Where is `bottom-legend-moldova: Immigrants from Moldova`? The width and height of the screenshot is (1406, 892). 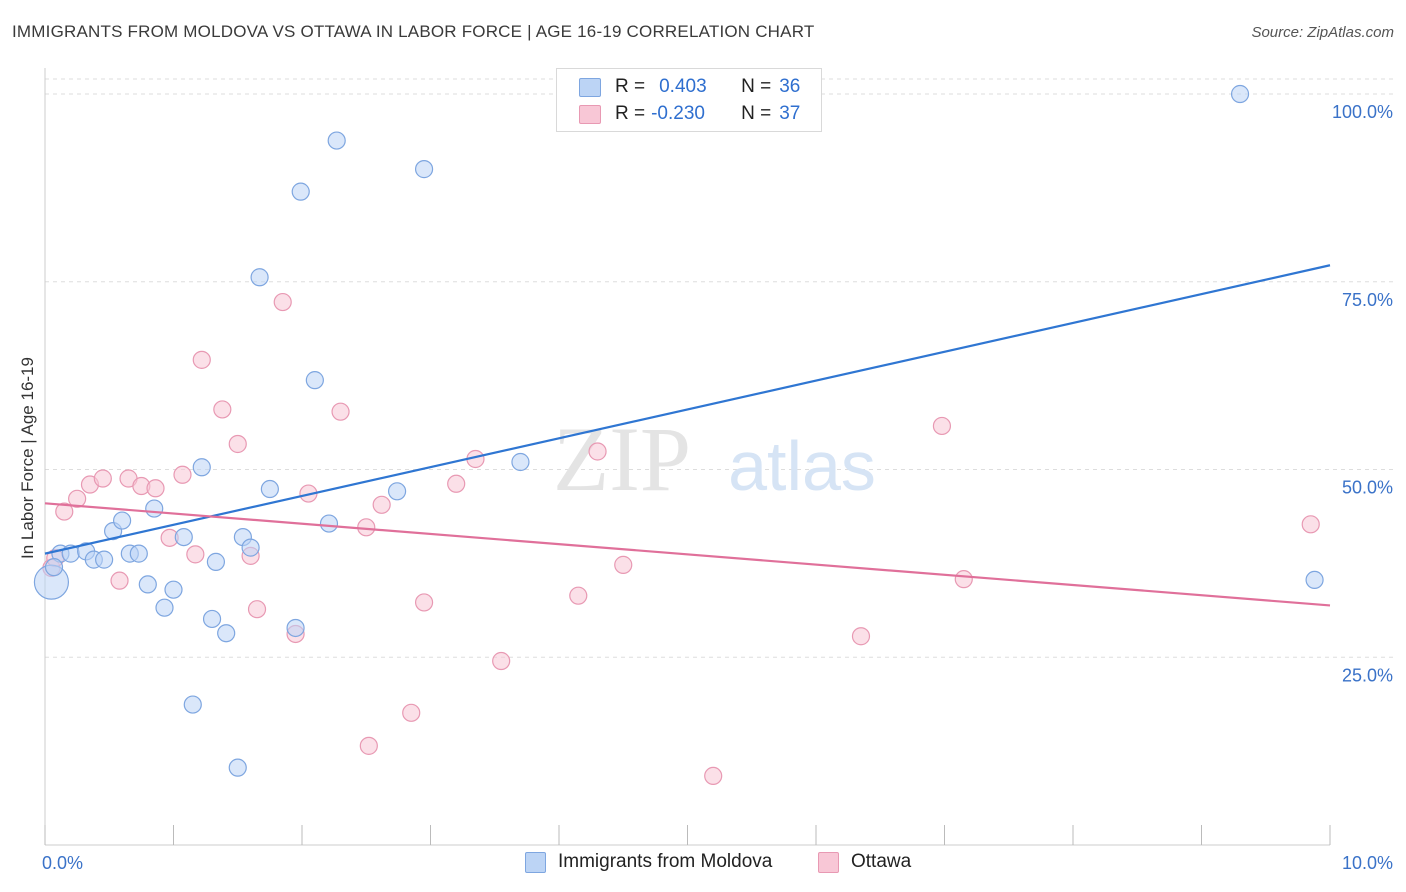
bottom-legend-moldova: Immigrants from Moldova is located at coordinates (648, 862).